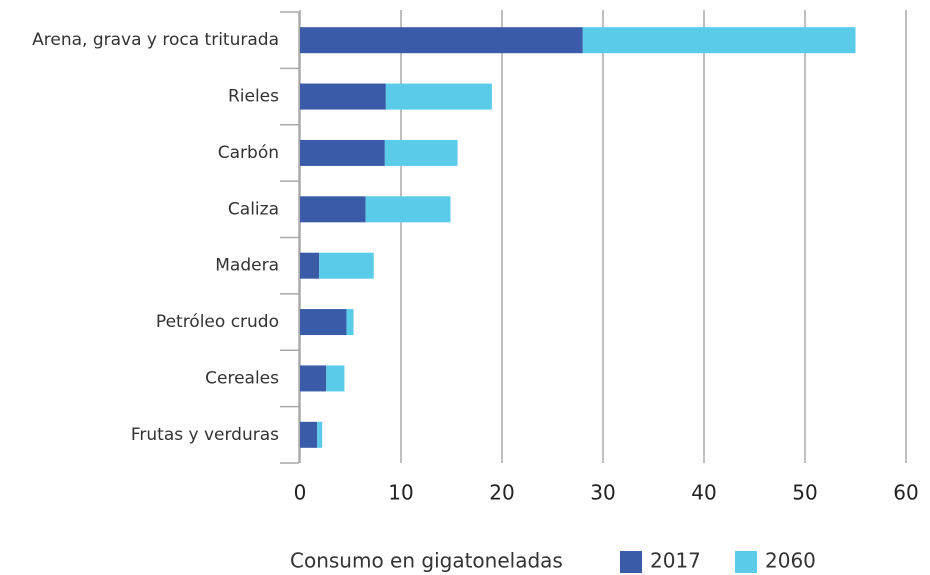 Image resolution: width=930 pixels, height=575 pixels. What do you see at coordinates (205, 435) in the screenshot?
I see `y-tick-label: Frutas y verduras` at bounding box center [205, 435].